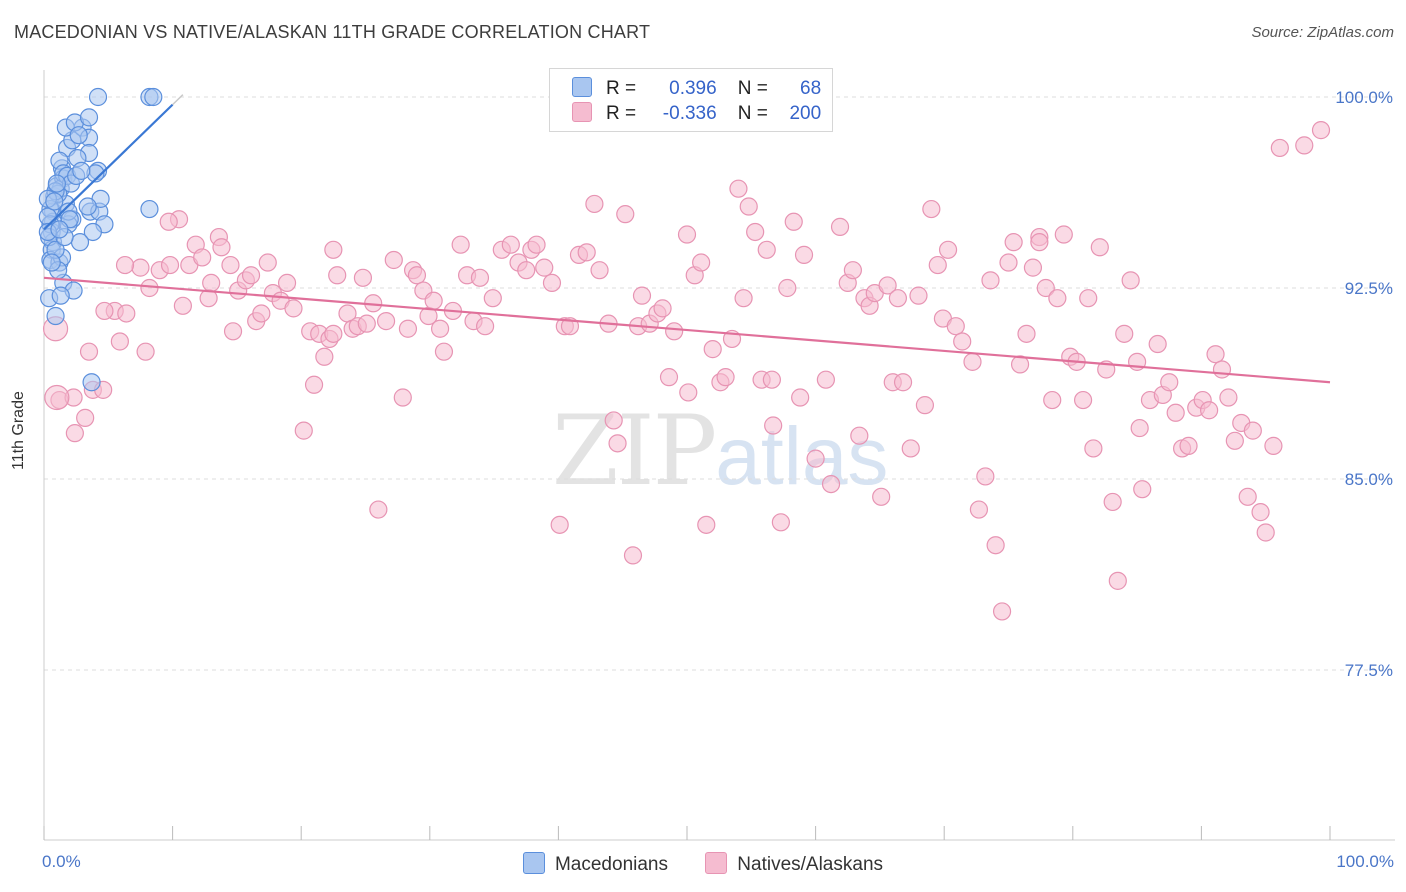 This screenshot has height=892, width=1406. I want to click on legend-label: Macedonians, so click(611, 864).